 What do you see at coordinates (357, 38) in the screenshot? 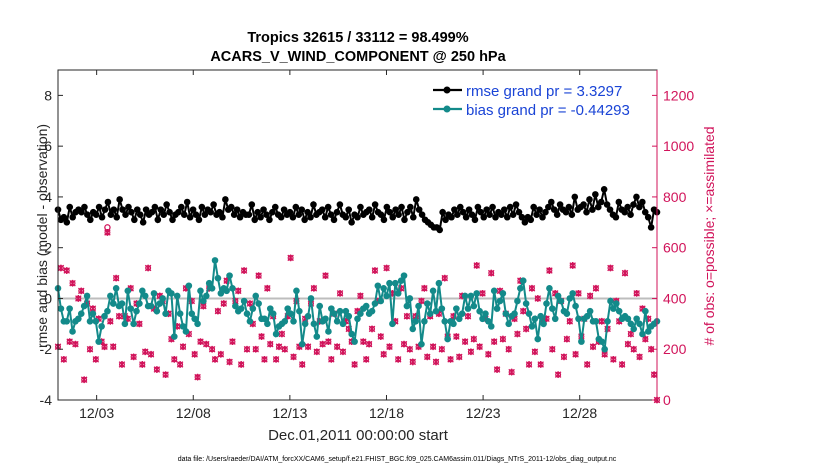
I see `chart-title-line1: Tropics 32615 / 33112 = 98.499%` at bounding box center [357, 38].